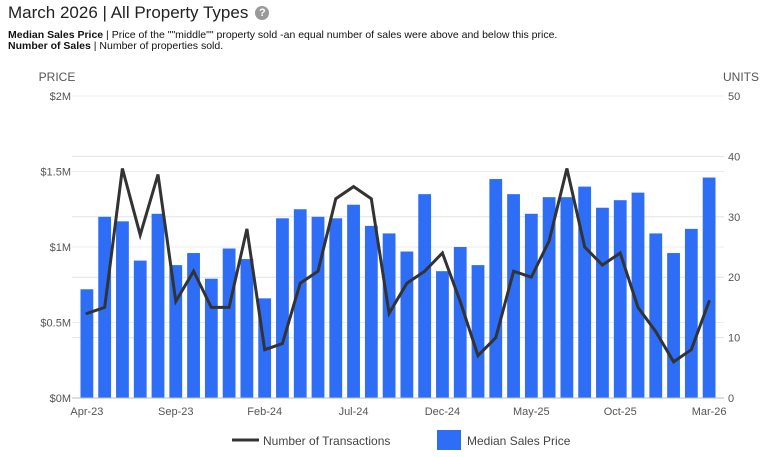  What do you see at coordinates (262, 13) in the screenshot?
I see `question-circle-icon: ?` at bounding box center [262, 13].